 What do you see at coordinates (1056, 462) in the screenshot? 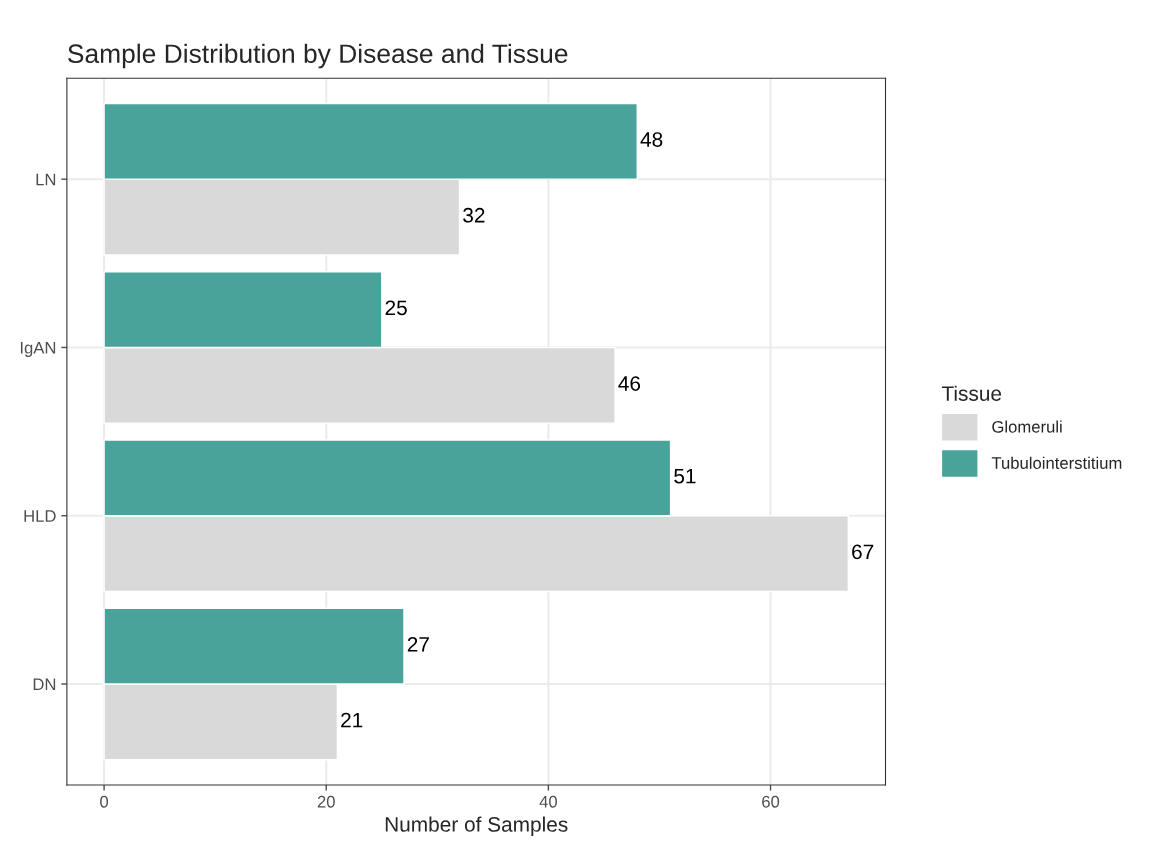
I see `legend-label: Tubulointerstitium` at bounding box center [1056, 462].